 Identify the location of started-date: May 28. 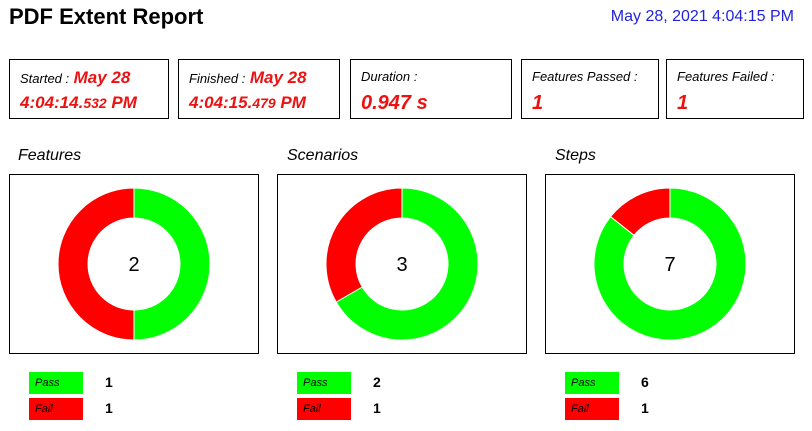
(102, 77).